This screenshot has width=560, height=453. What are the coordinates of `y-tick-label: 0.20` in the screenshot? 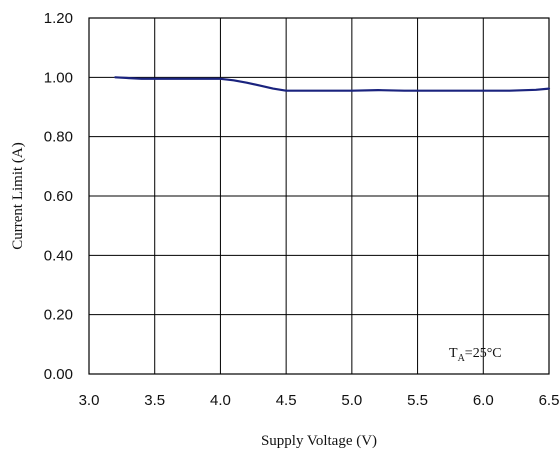 It's located at (58, 315).